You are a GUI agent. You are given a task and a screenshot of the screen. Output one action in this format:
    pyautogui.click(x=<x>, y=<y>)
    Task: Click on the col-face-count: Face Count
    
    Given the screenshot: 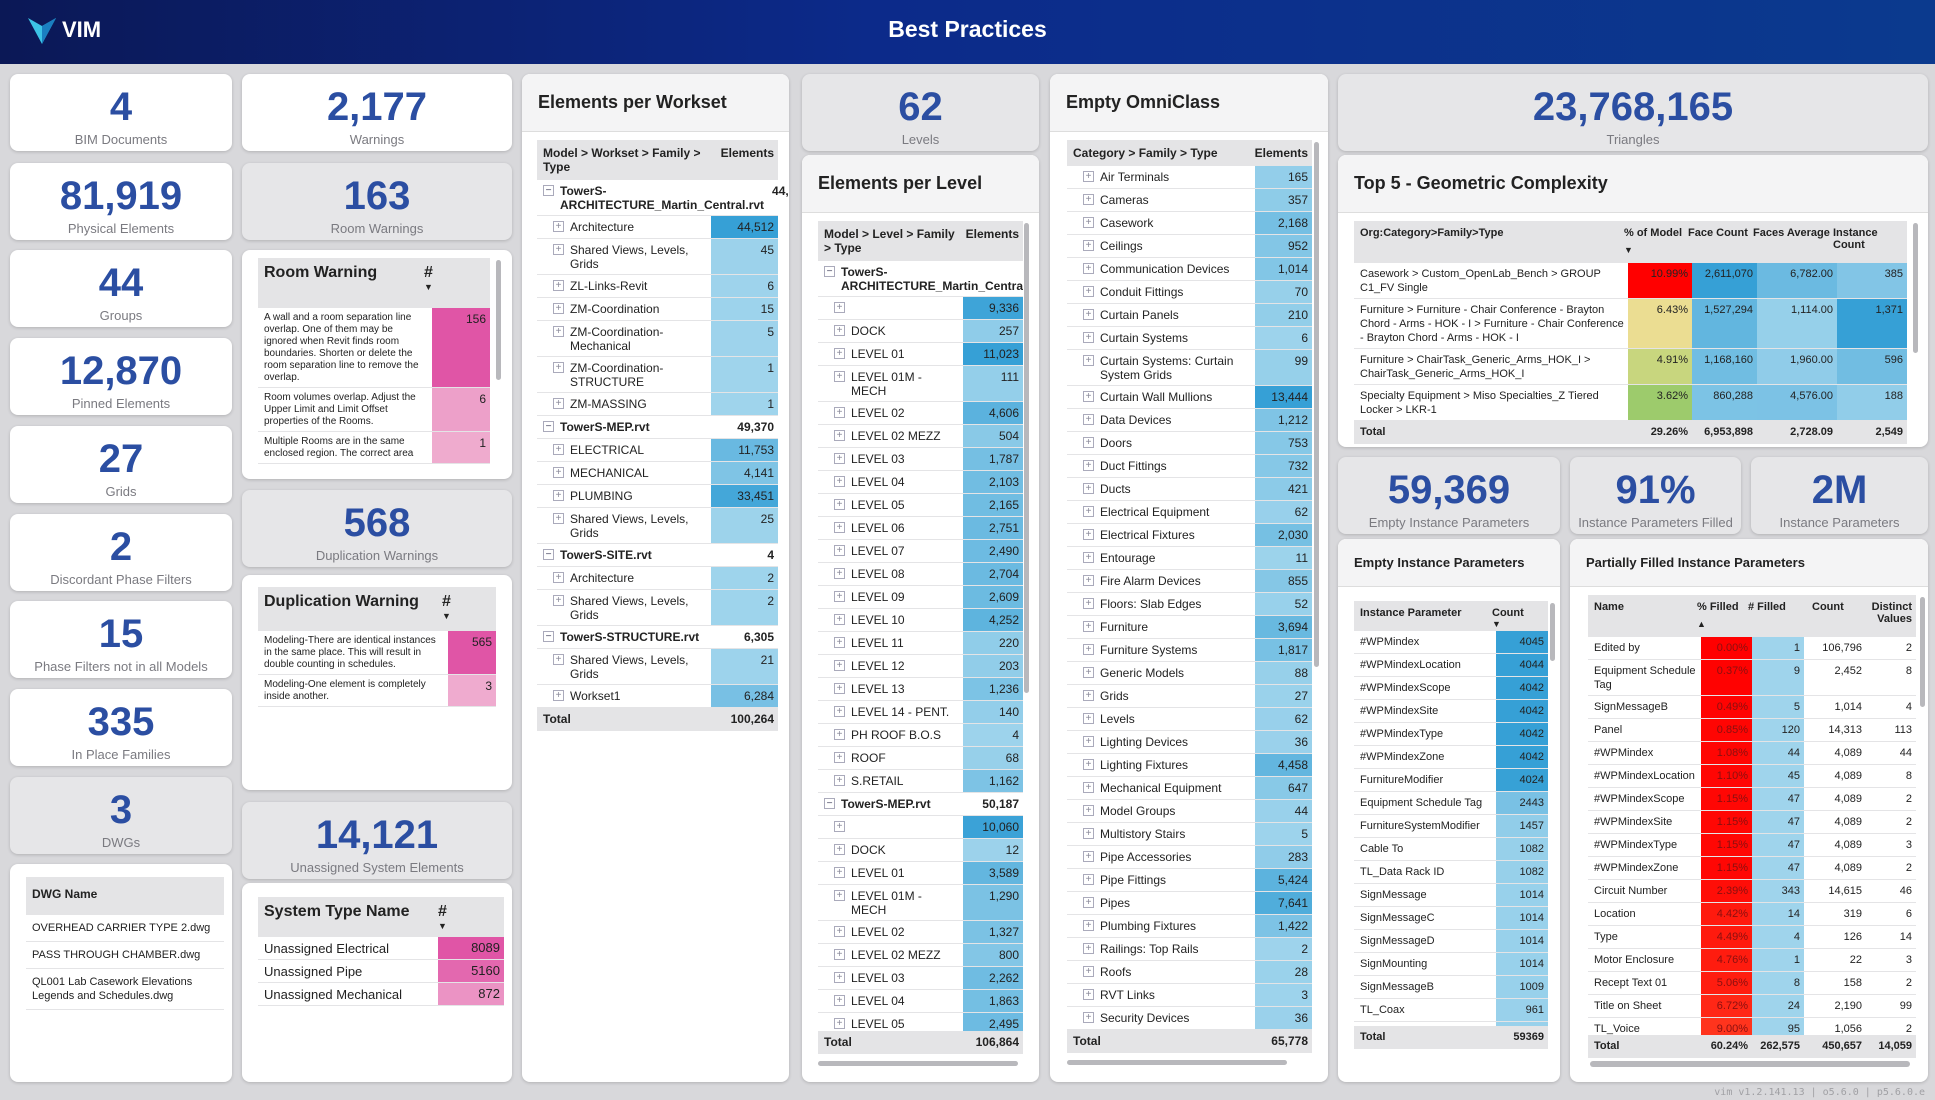 What is the action you would take?
    pyautogui.click(x=1718, y=233)
    